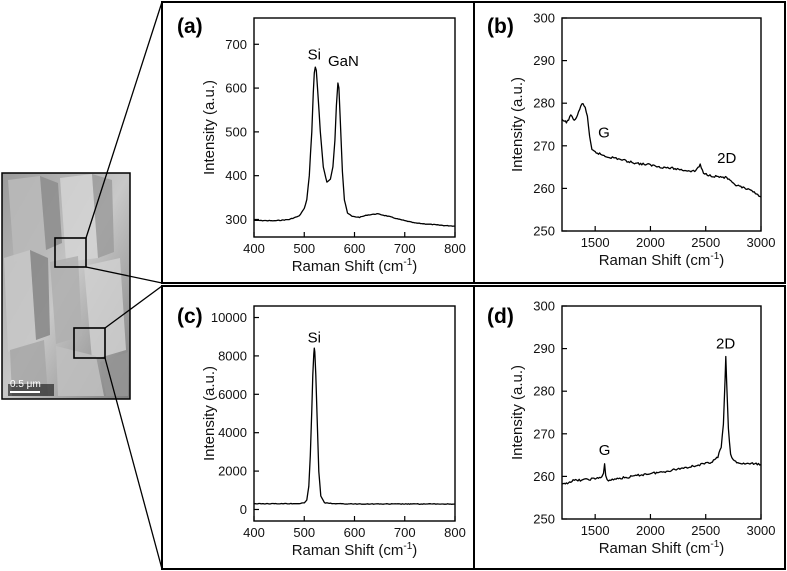 Image resolution: width=787 pixels, height=571 pixels. I want to click on x-tick-label-b: 2500, so click(705, 242).